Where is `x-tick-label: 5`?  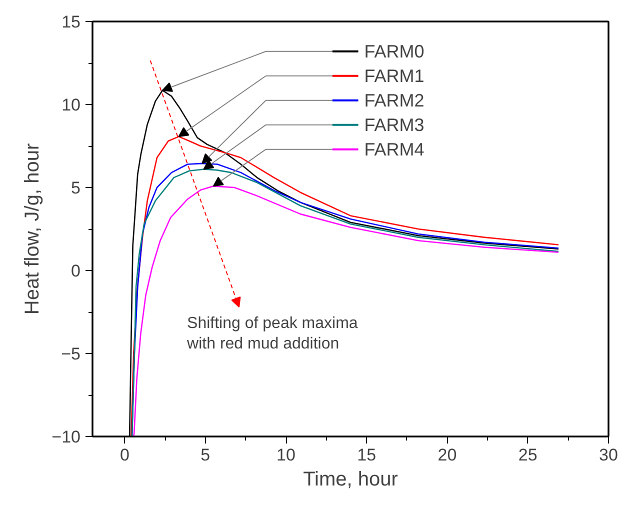 x-tick-label: 5 is located at coordinates (205, 455).